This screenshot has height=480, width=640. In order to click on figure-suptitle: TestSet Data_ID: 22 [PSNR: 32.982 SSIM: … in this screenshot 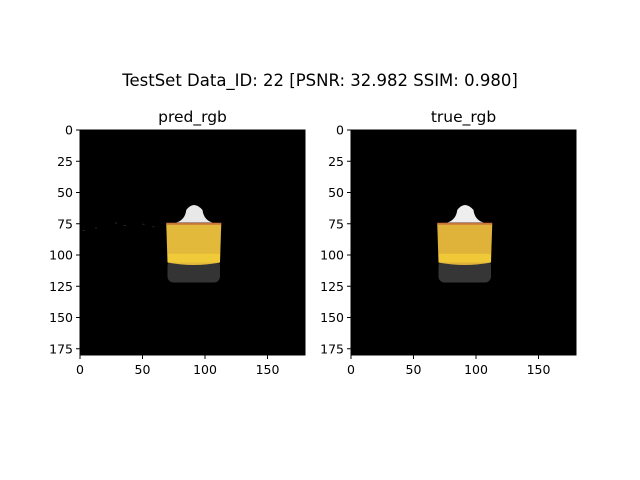, I will do `click(319, 81)`.